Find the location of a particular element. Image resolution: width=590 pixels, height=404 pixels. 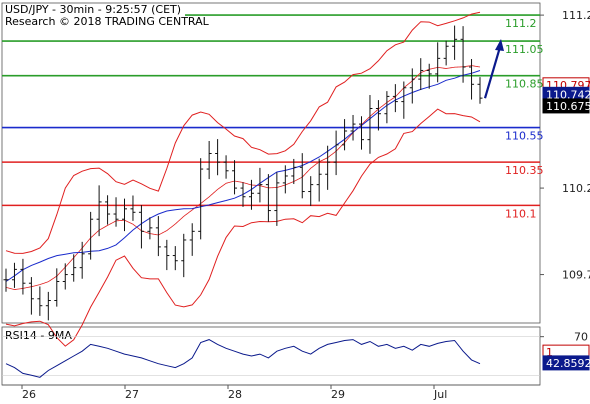

header-title: USD/JPY - 30min - 9:25:57 (CET) is located at coordinates (93, 9).